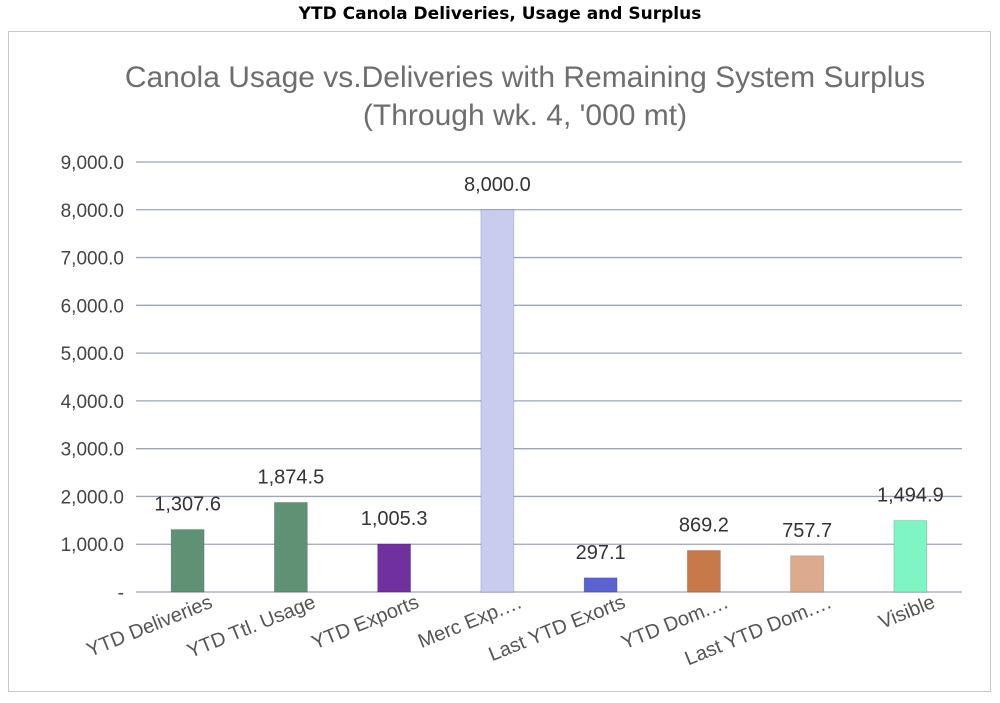 This screenshot has height=703, width=1000. I want to click on y-tick-label: 3,000.0, so click(92, 450).